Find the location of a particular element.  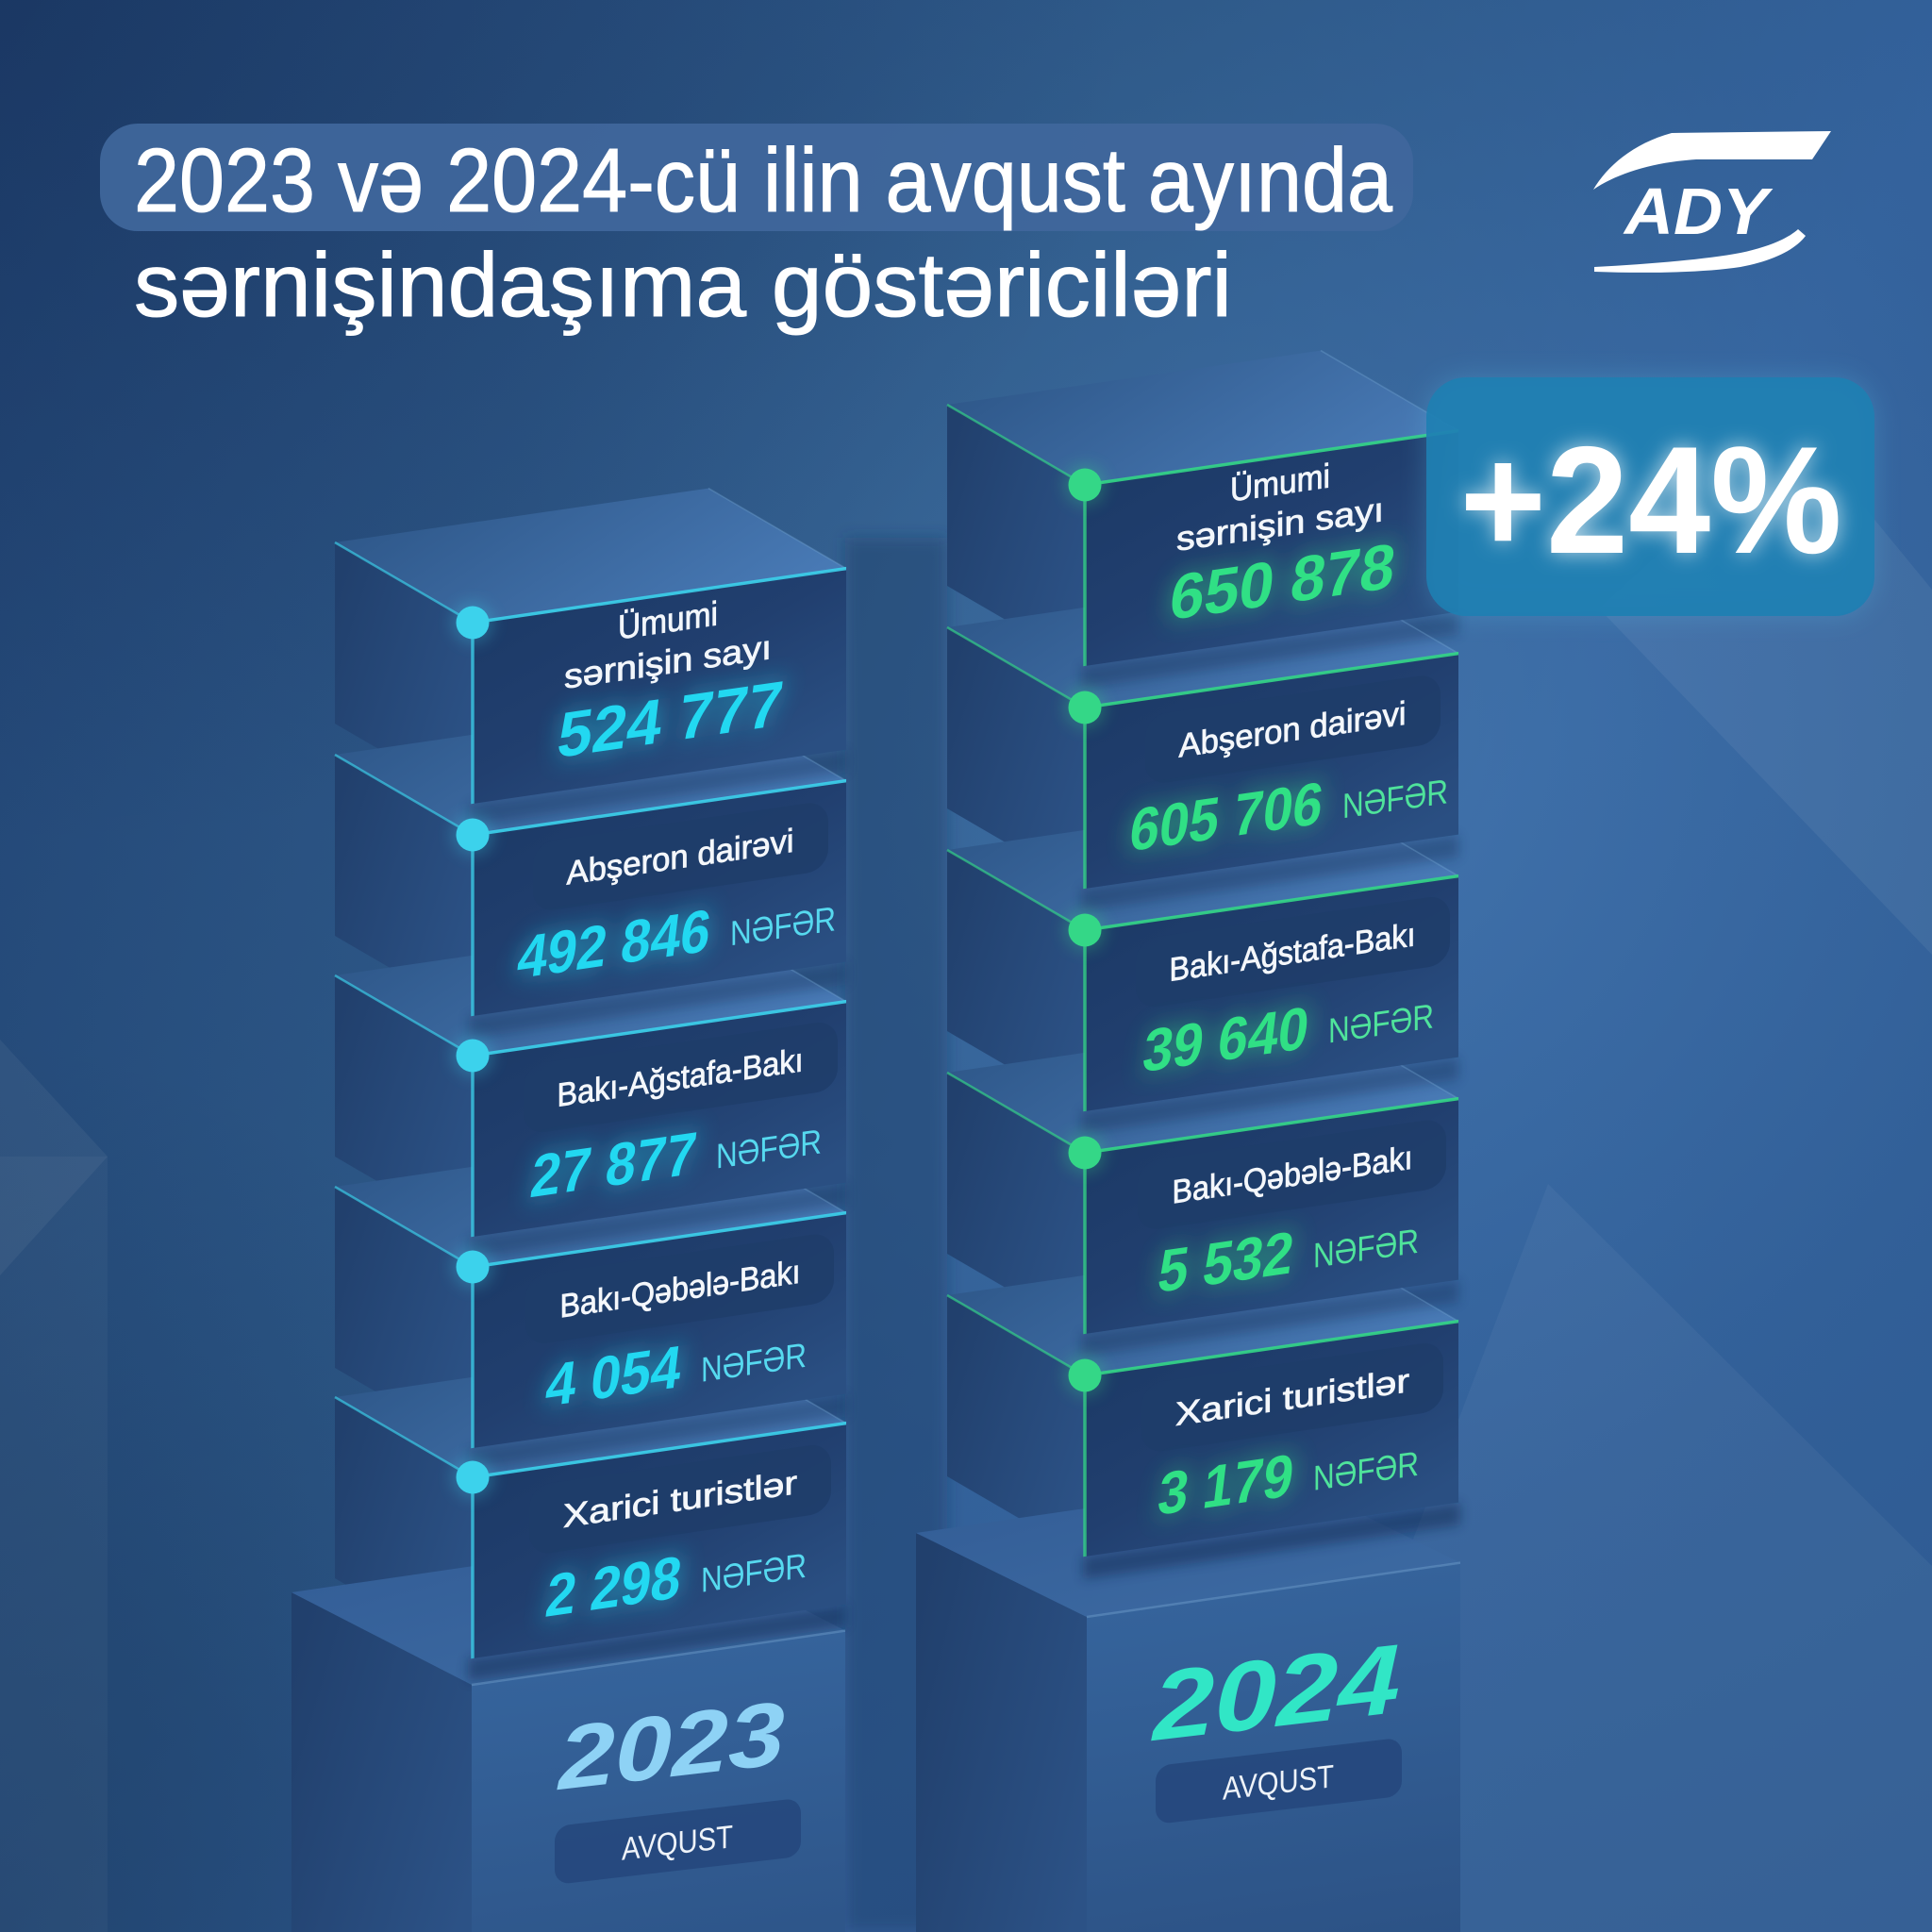

svg-text:2023 və 2024-cü ilin avqust ay: 2023 və 2024-cü ilin avqust ayında is located at coordinates (763, 180).